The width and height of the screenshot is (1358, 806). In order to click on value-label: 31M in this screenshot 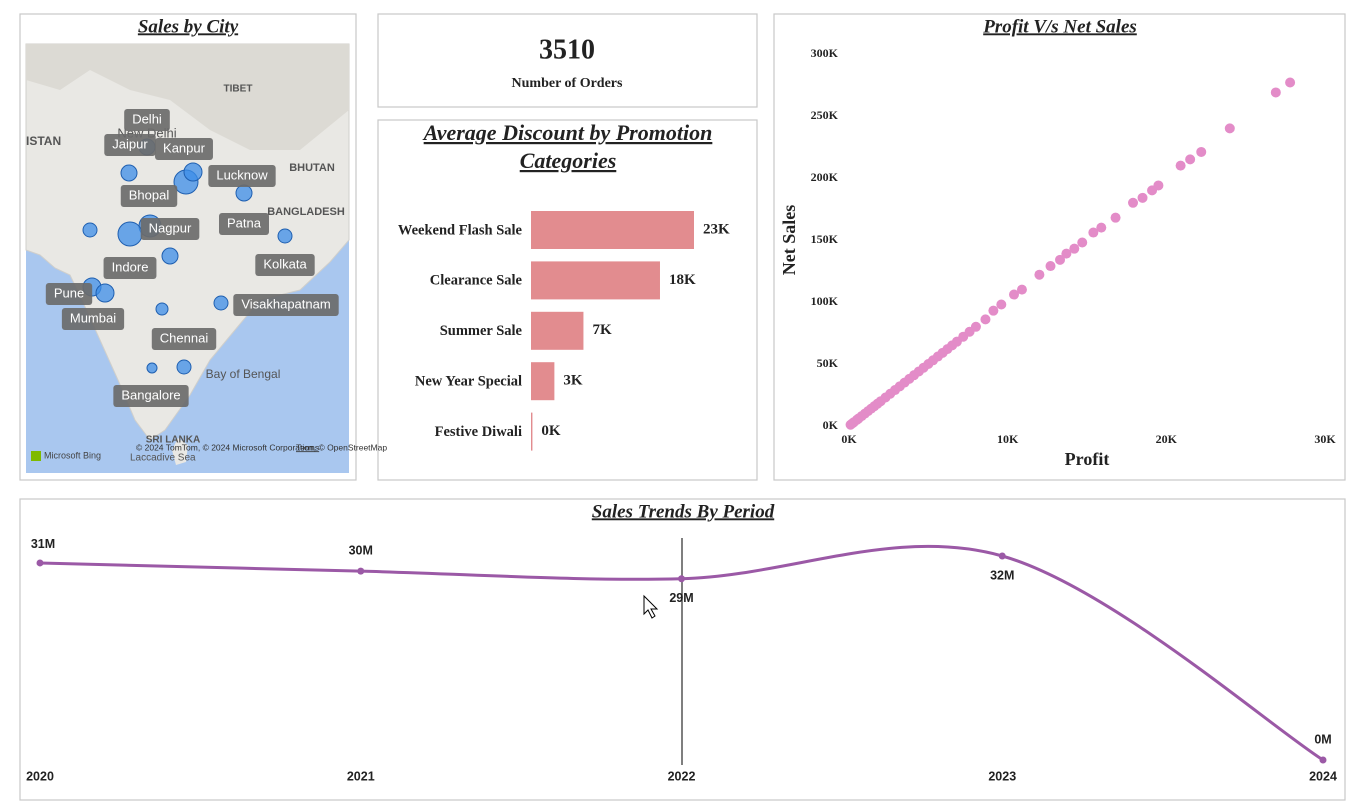, I will do `click(43, 544)`.